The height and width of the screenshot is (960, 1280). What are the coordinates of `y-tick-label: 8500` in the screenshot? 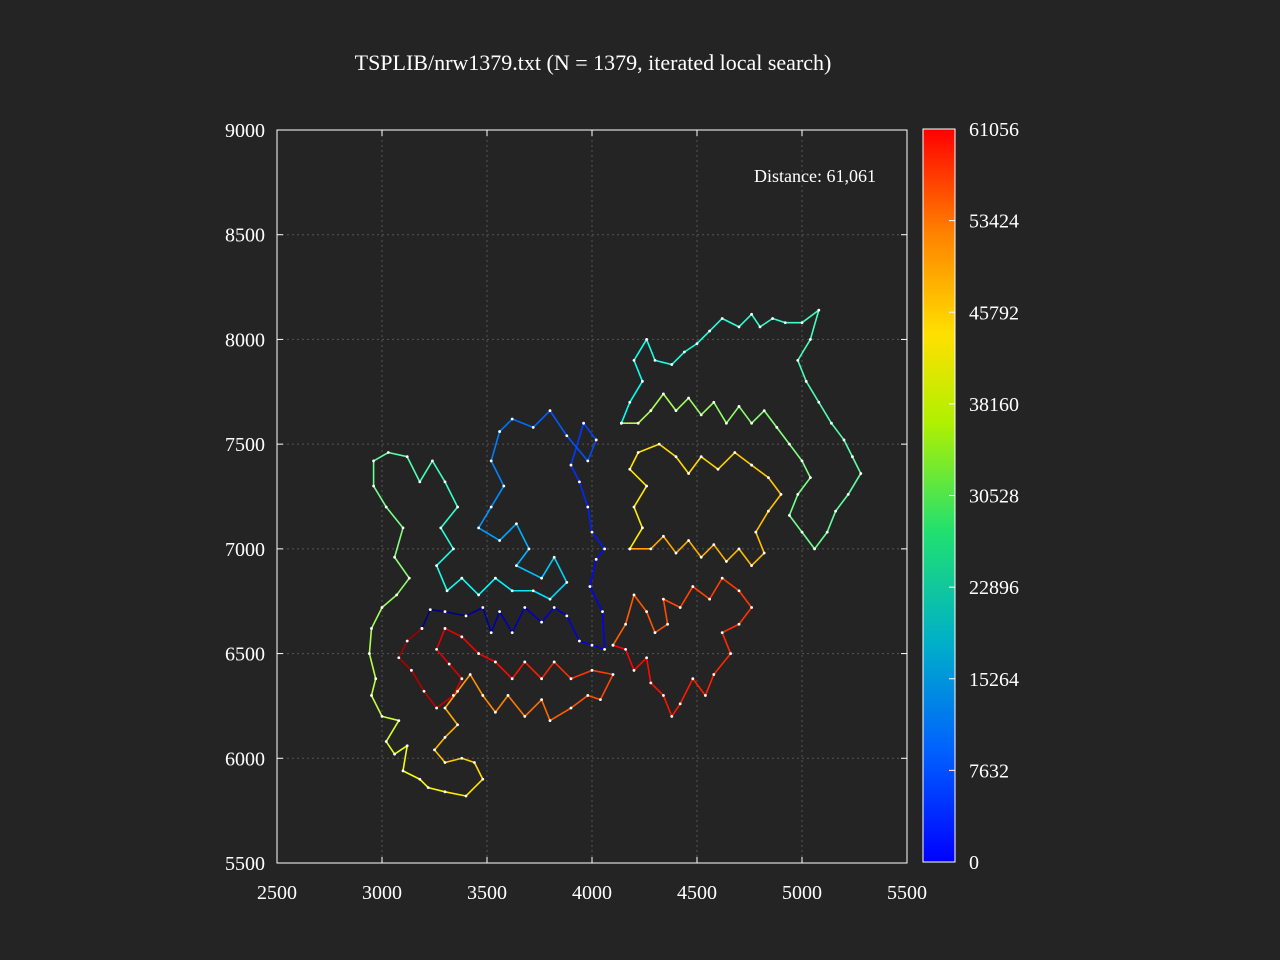 It's located at (245, 236).